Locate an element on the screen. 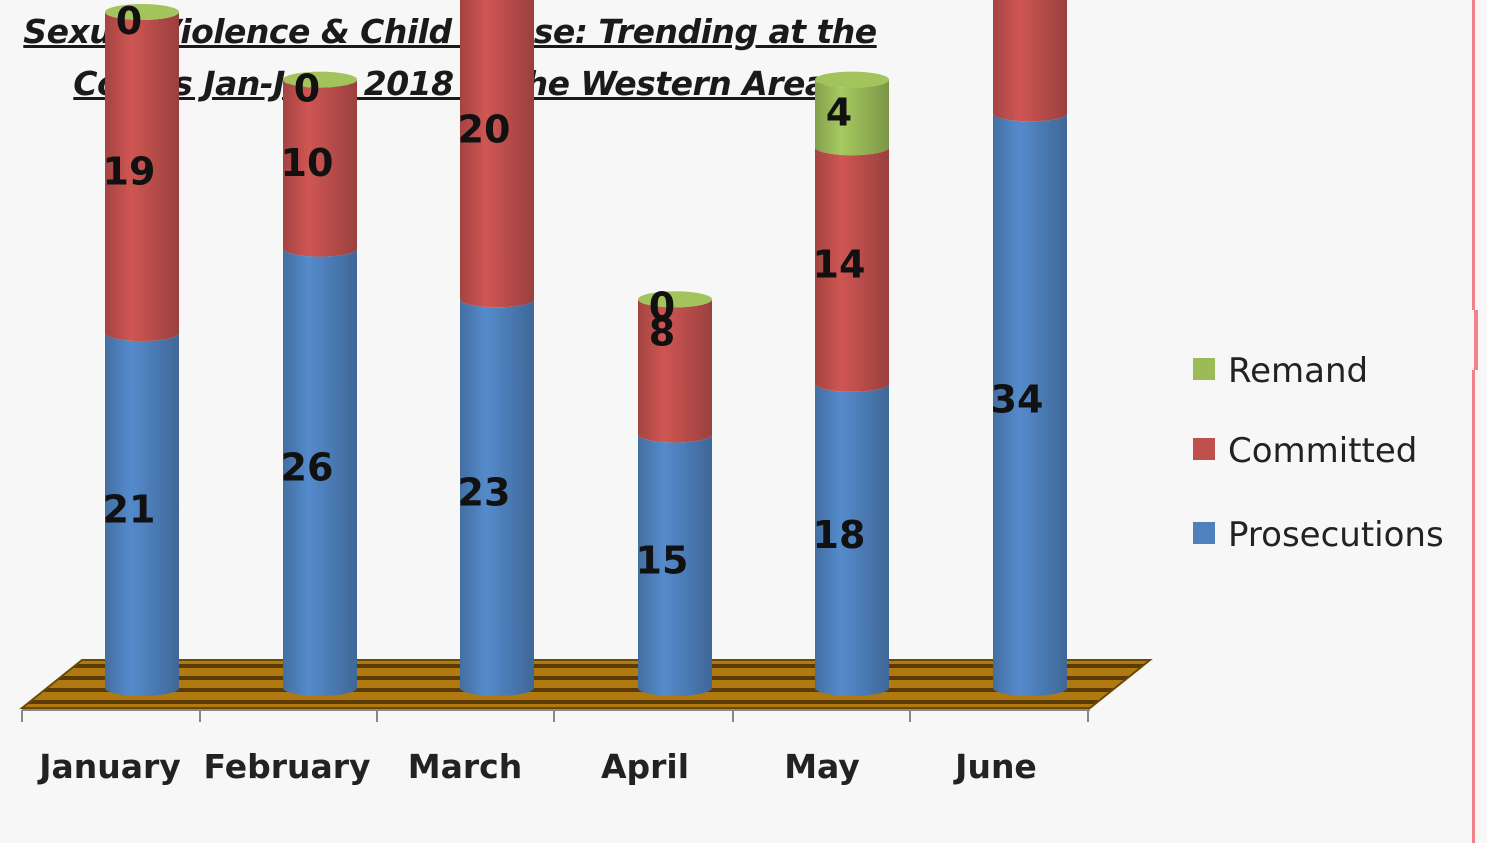 Image resolution: width=1487 pixels, height=843 pixels. data-label-committed-may: 14 is located at coordinates (839, 265).